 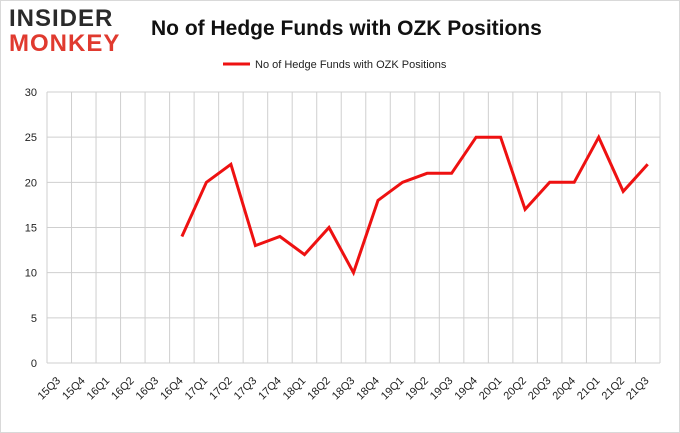 What do you see at coordinates (540, 389) in the screenshot?
I see `x-tick-label: 20Q3` at bounding box center [540, 389].